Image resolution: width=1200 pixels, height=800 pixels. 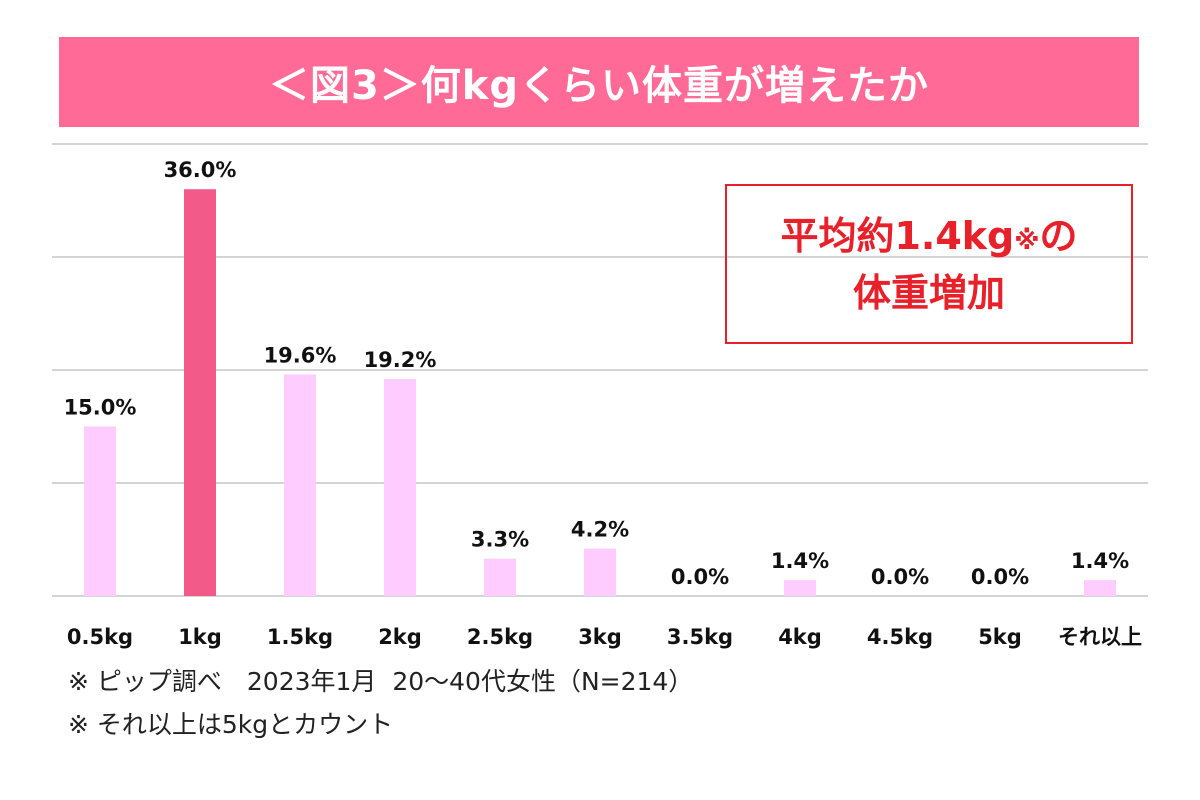 What do you see at coordinates (600, 637) in the screenshot?
I see `x-tick-label: 3kg` at bounding box center [600, 637].